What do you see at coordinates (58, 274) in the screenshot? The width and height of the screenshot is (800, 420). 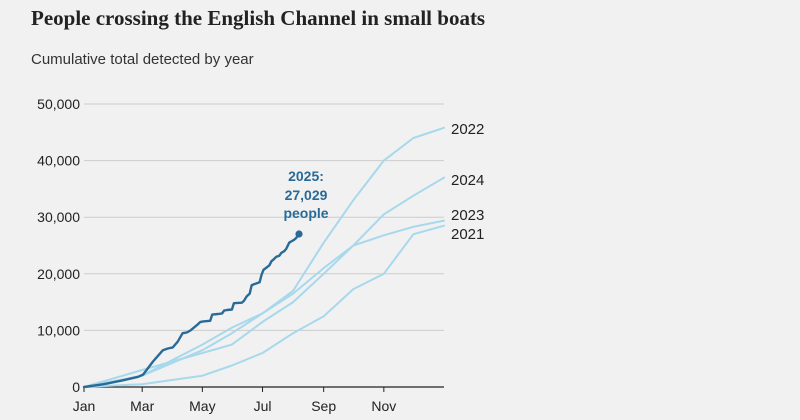 I see `y-tick-label: 20,000` at bounding box center [58, 274].